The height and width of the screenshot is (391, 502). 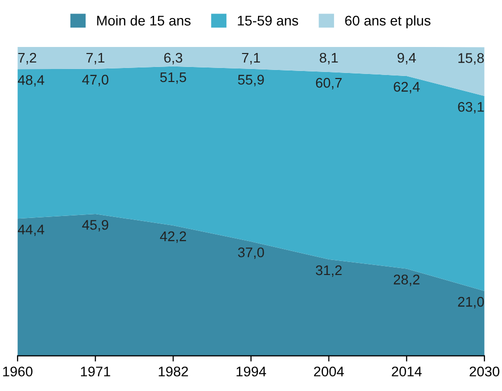 I want to click on data-label: 28,2, so click(x=407, y=280).